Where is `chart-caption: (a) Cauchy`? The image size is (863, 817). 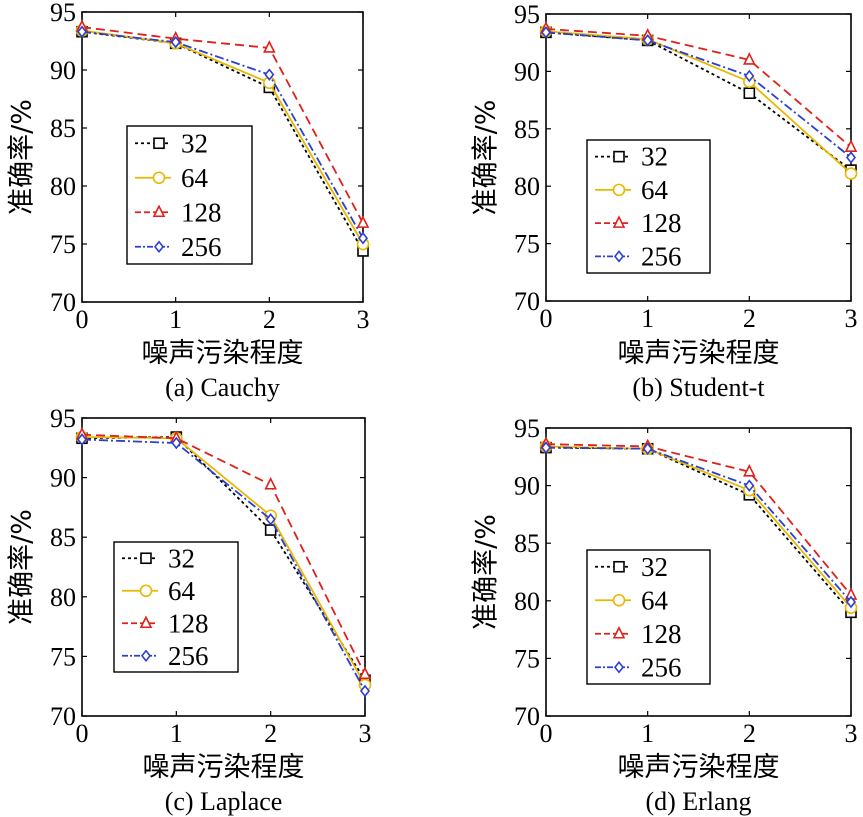
chart-caption: (a) Cauchy is located at coordinates (222, 387).